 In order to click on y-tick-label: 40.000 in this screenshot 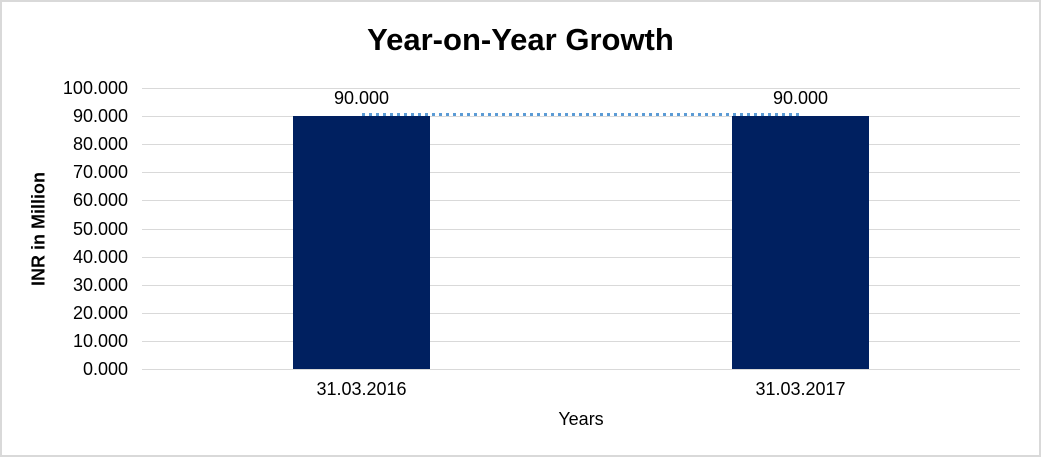, I will do `click(100, 256)`.